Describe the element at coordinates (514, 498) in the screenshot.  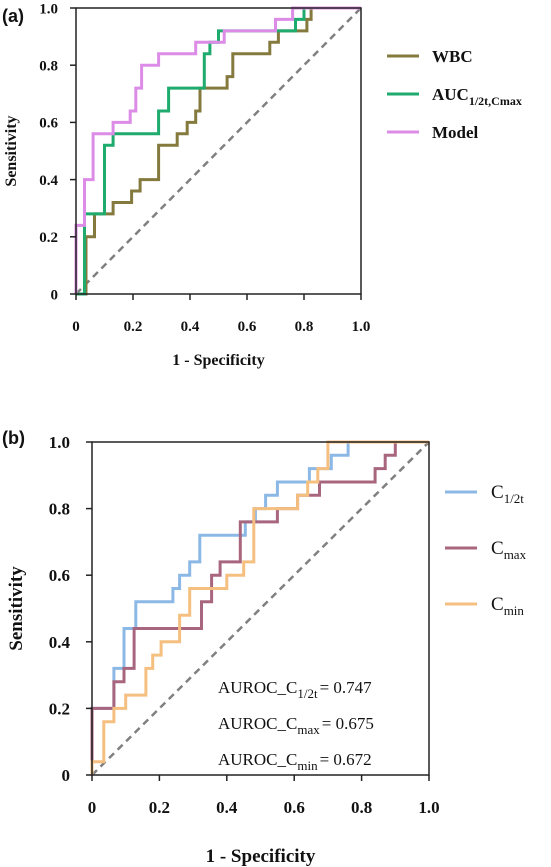
I see `legend-label-1-sub: 1/2t` at that location.